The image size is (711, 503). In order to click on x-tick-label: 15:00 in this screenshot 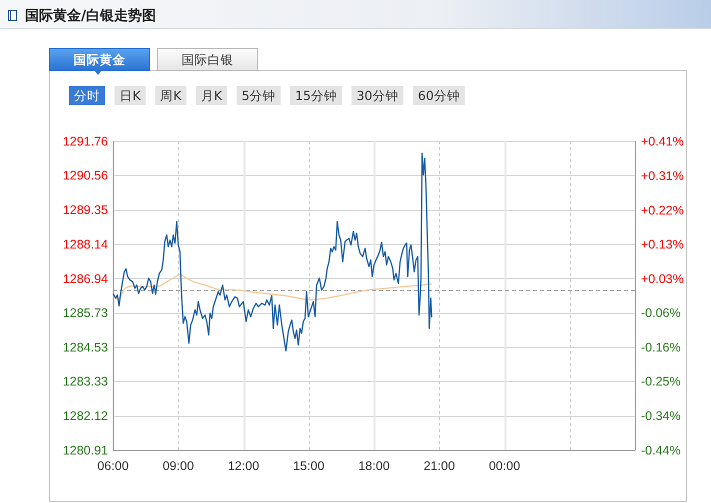, I will do `click(308, 466)`.